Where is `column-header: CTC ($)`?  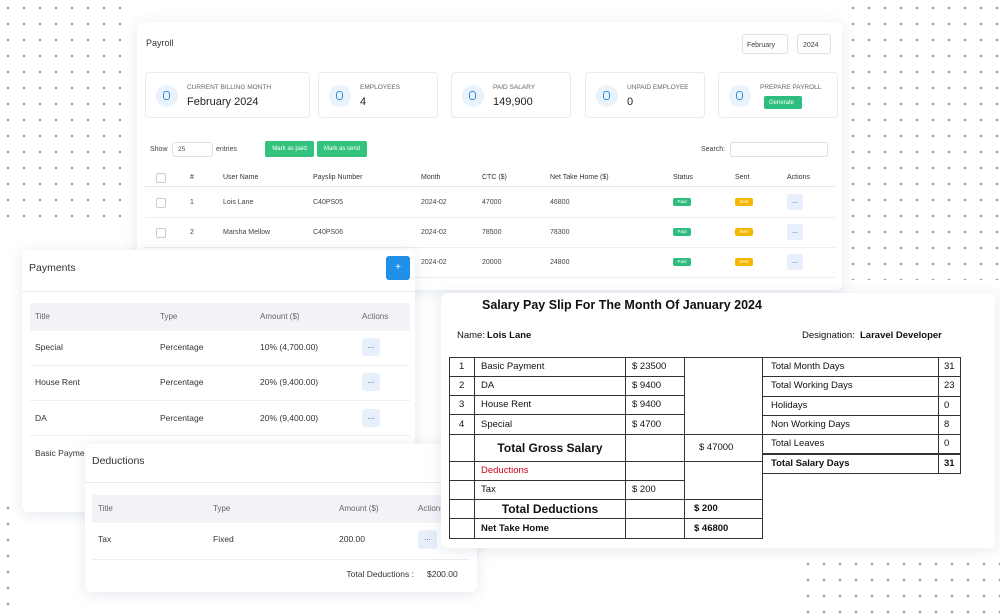 column-header: CTC ($) is located at coordinates (494, 177).